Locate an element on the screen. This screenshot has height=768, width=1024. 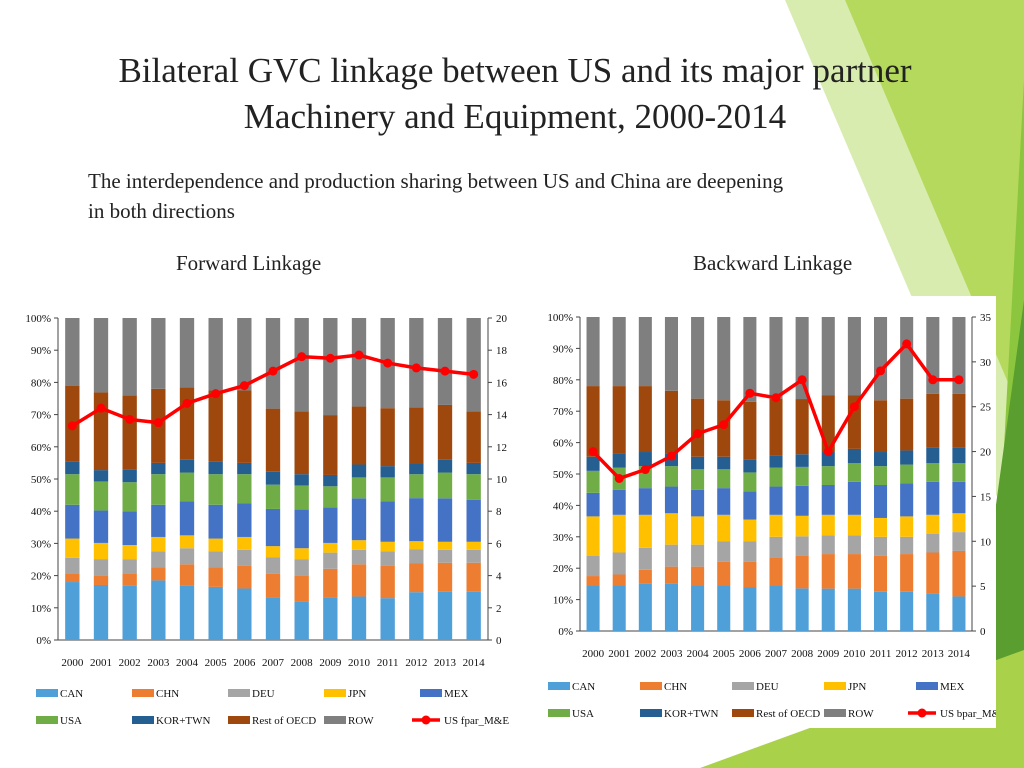
forward-y-tick-label: 0% is located at coordinates (43, 641).